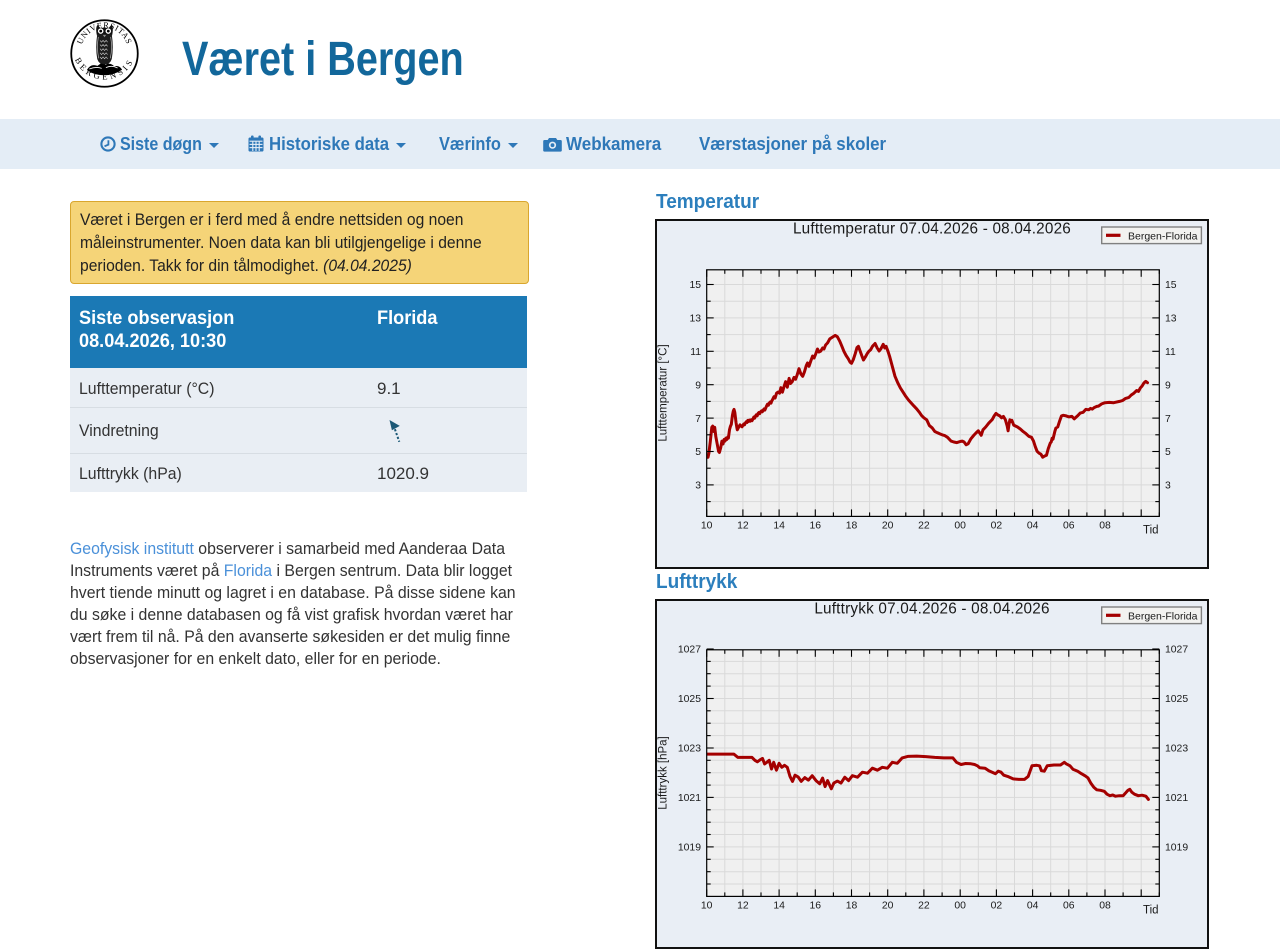 The height and width of the screenshot is (949, 1280). Describe the element at coordinates (664, 773) in the screenshot. I see `svg-text: Lufttrykk [hPa]` at that location.